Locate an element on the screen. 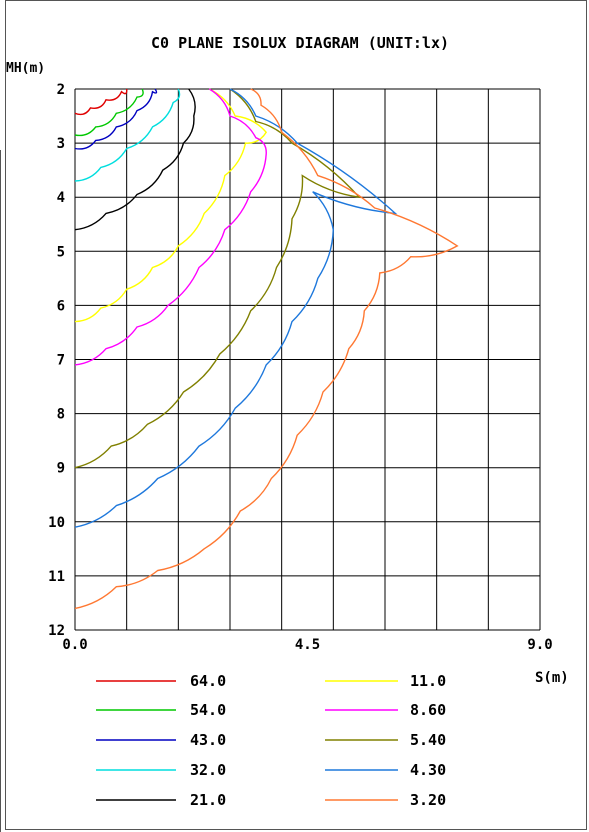 The image size is (589, 832). y-tick-labels: 2 3 4 5 6 7 8 9 10 11 12 is located at coordinates (56, 360).